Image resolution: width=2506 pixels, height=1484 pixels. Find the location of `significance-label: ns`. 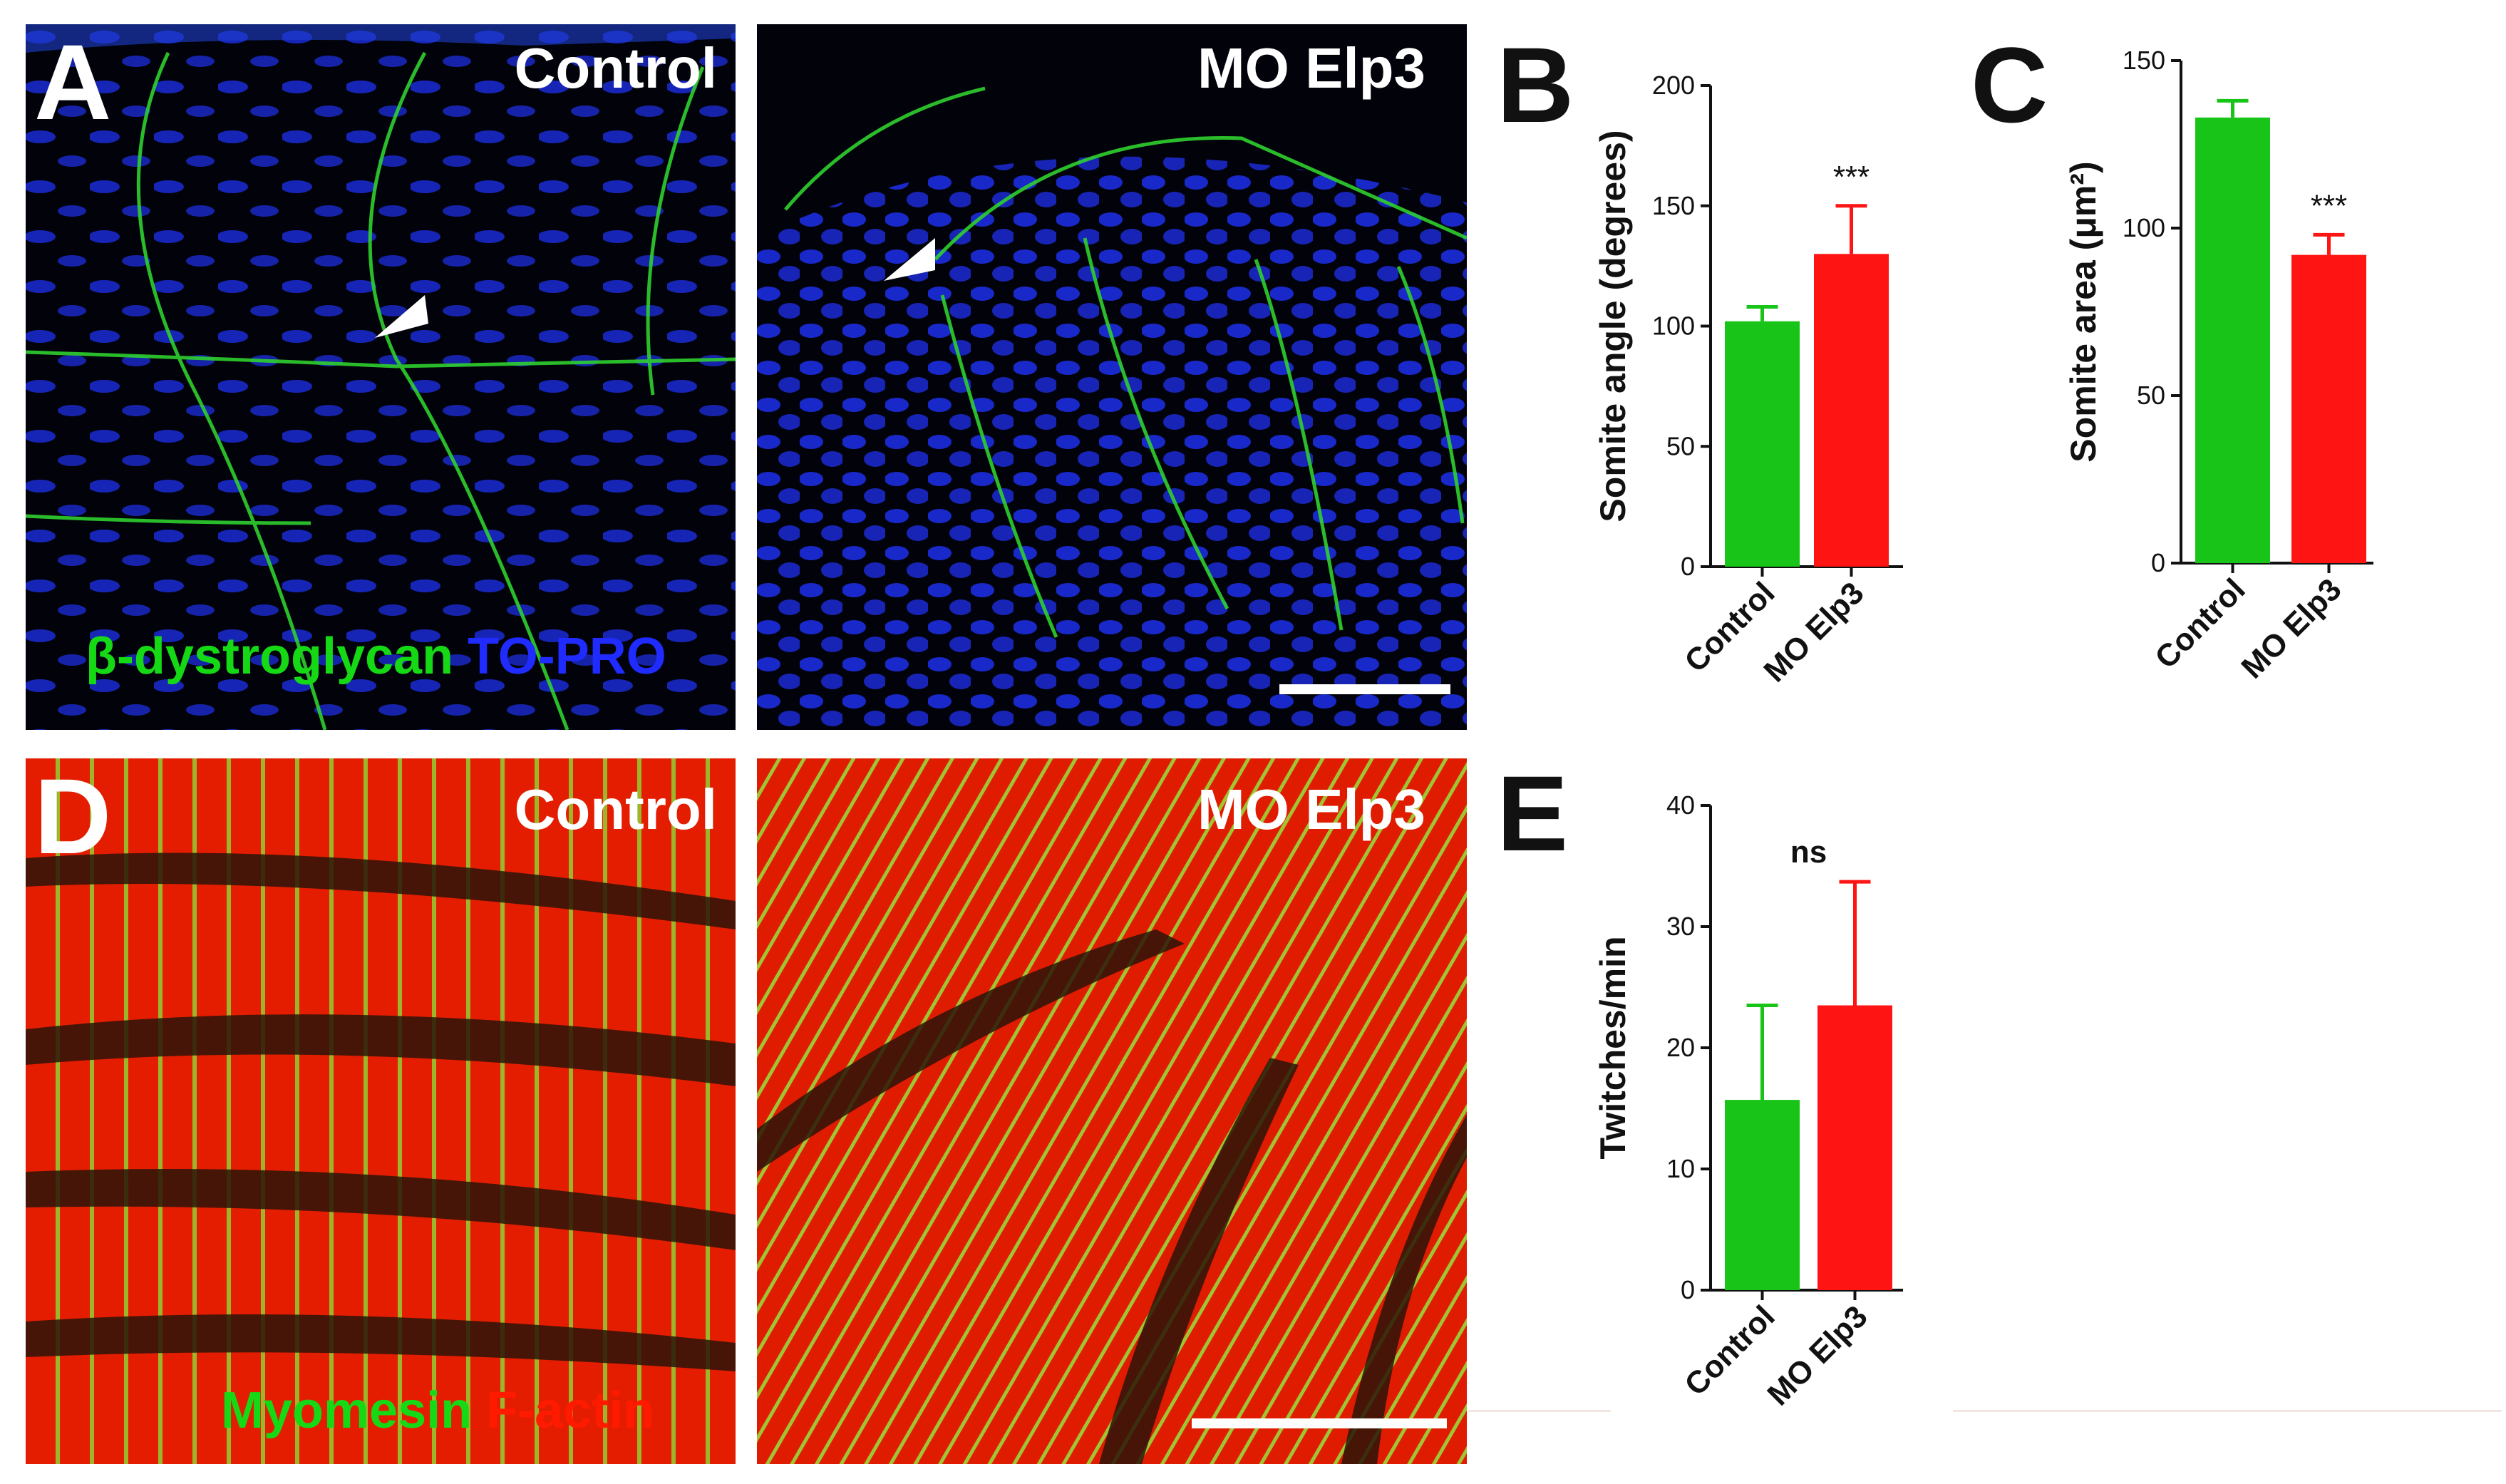

significance-label: ns is located at coordinates (1808, 852).